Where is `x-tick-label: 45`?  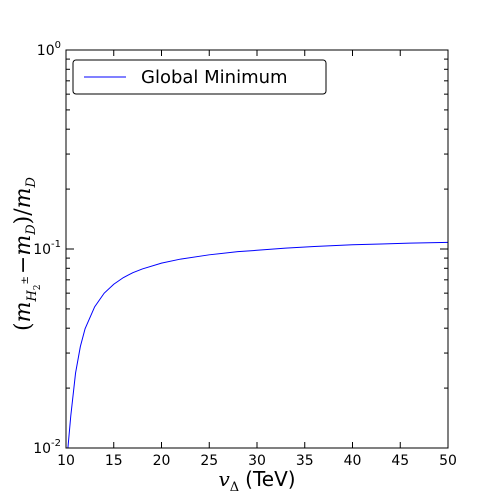
x-tick-label: 45 is located at coordinates (400, 461).